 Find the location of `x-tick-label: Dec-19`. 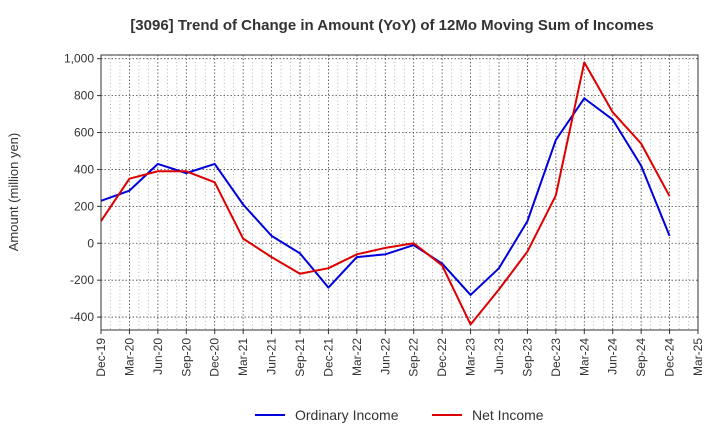

x-tick-label: Dec-19 is located at coordinates (101, 357).